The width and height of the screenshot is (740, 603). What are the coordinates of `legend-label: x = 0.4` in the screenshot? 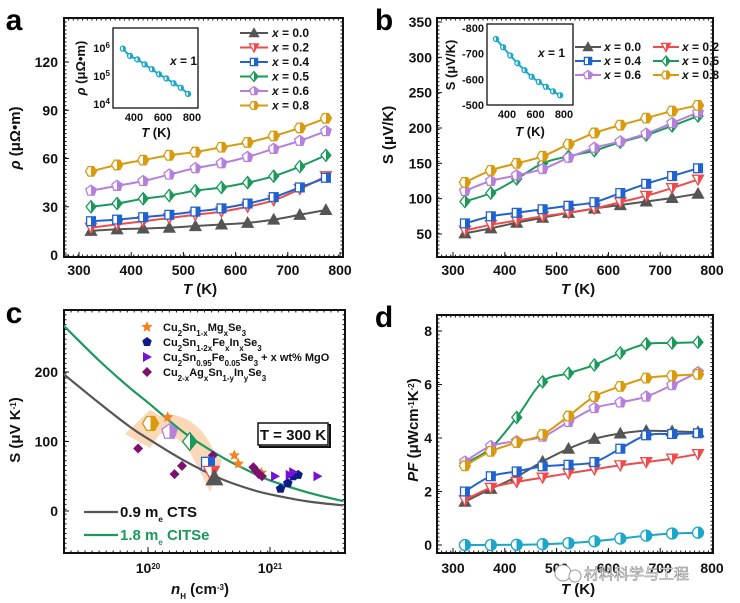 It's located at (622, 61).